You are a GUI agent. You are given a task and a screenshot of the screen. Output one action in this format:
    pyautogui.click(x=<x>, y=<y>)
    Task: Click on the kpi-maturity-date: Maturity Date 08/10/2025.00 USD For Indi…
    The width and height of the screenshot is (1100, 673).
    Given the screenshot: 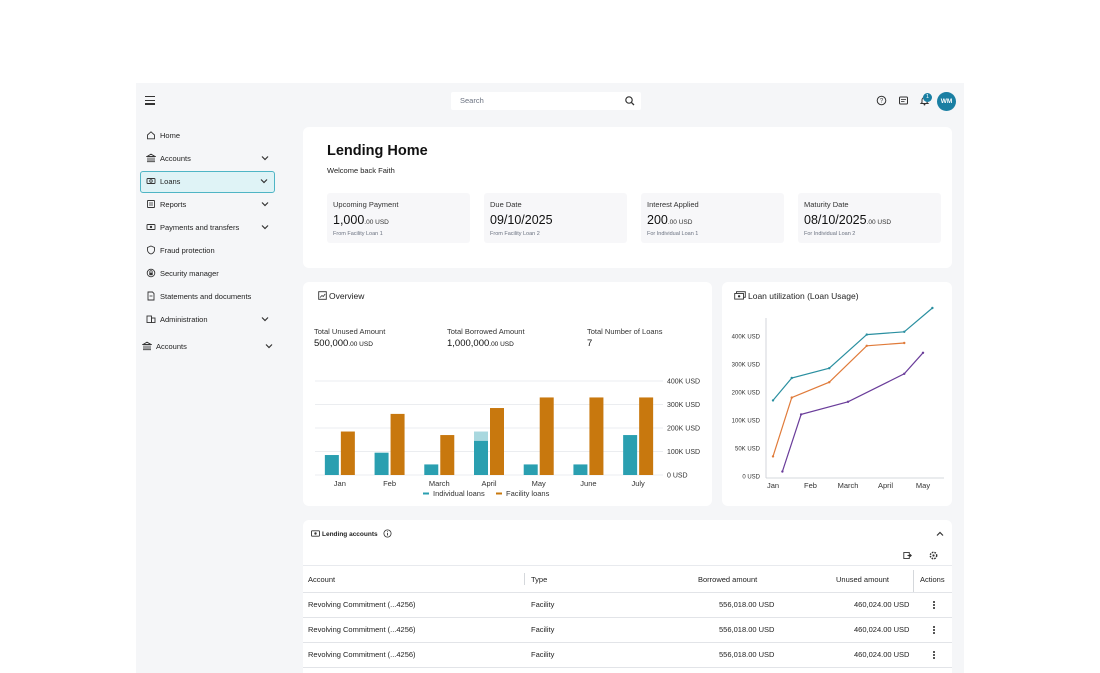 What is the action you would take?
    pyautogui.click(x=869, y=218)
    